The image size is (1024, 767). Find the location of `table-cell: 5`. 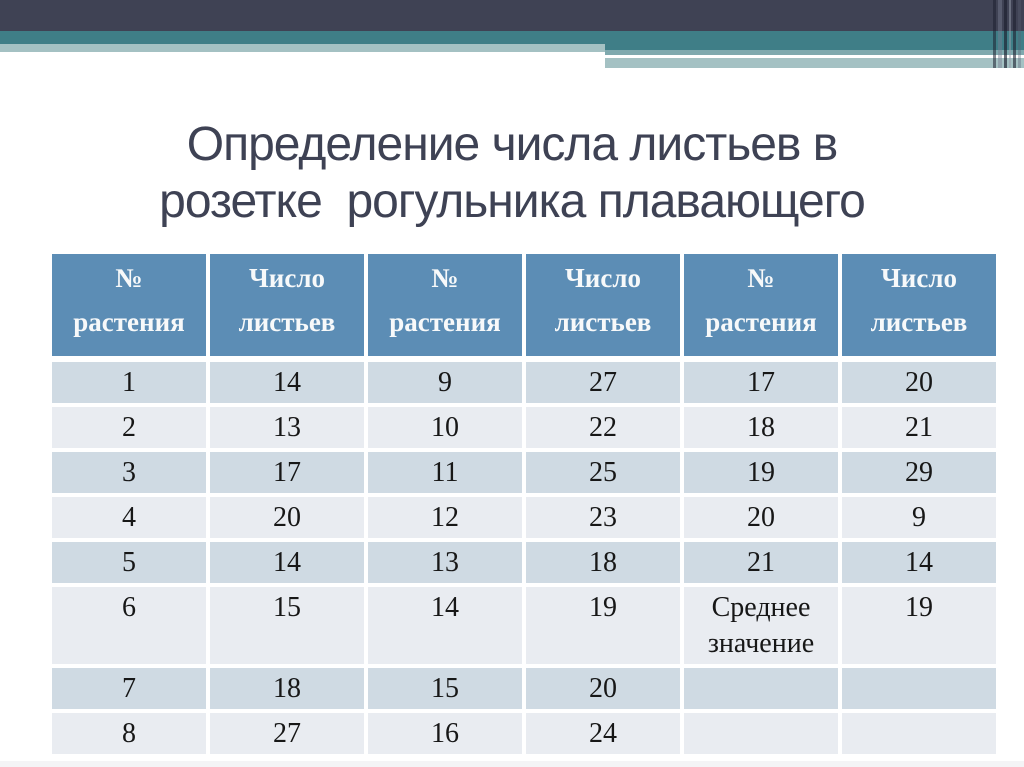

table-cell: 5 is located at coordinates (129, 562).